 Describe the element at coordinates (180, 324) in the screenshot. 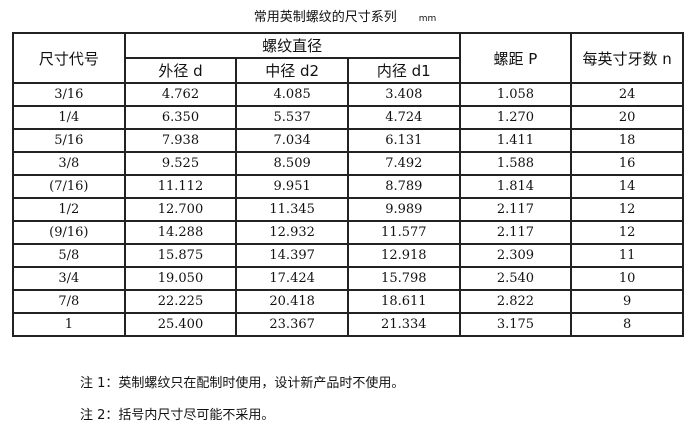

I see `cell-major-diameter: 25.400` at that location.